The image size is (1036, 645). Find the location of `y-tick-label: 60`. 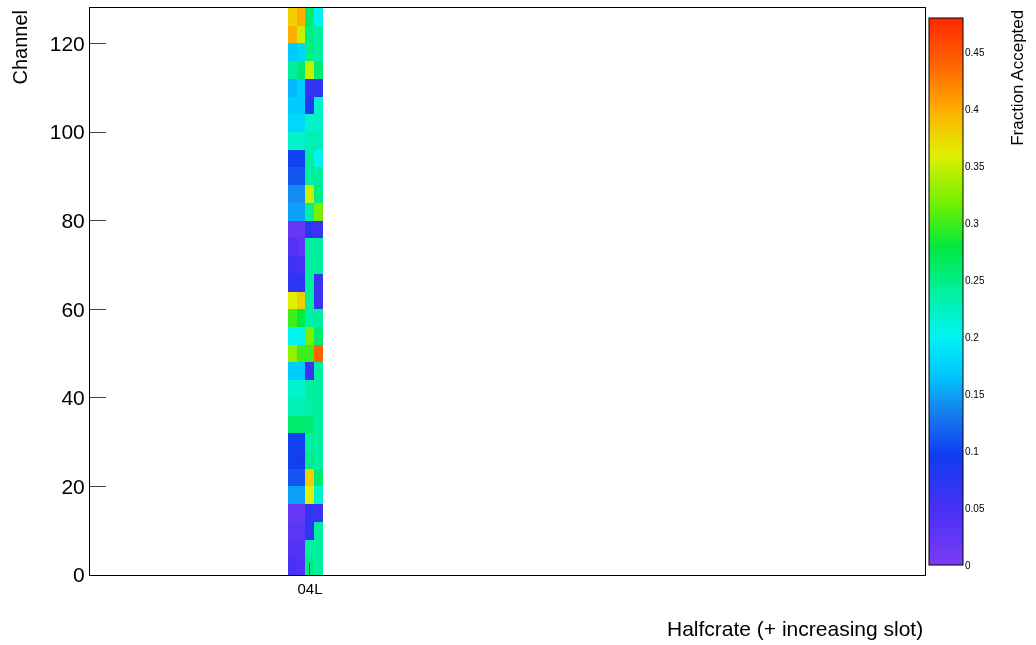

y-tick-label: 60 is located at coordinates (73, 309).